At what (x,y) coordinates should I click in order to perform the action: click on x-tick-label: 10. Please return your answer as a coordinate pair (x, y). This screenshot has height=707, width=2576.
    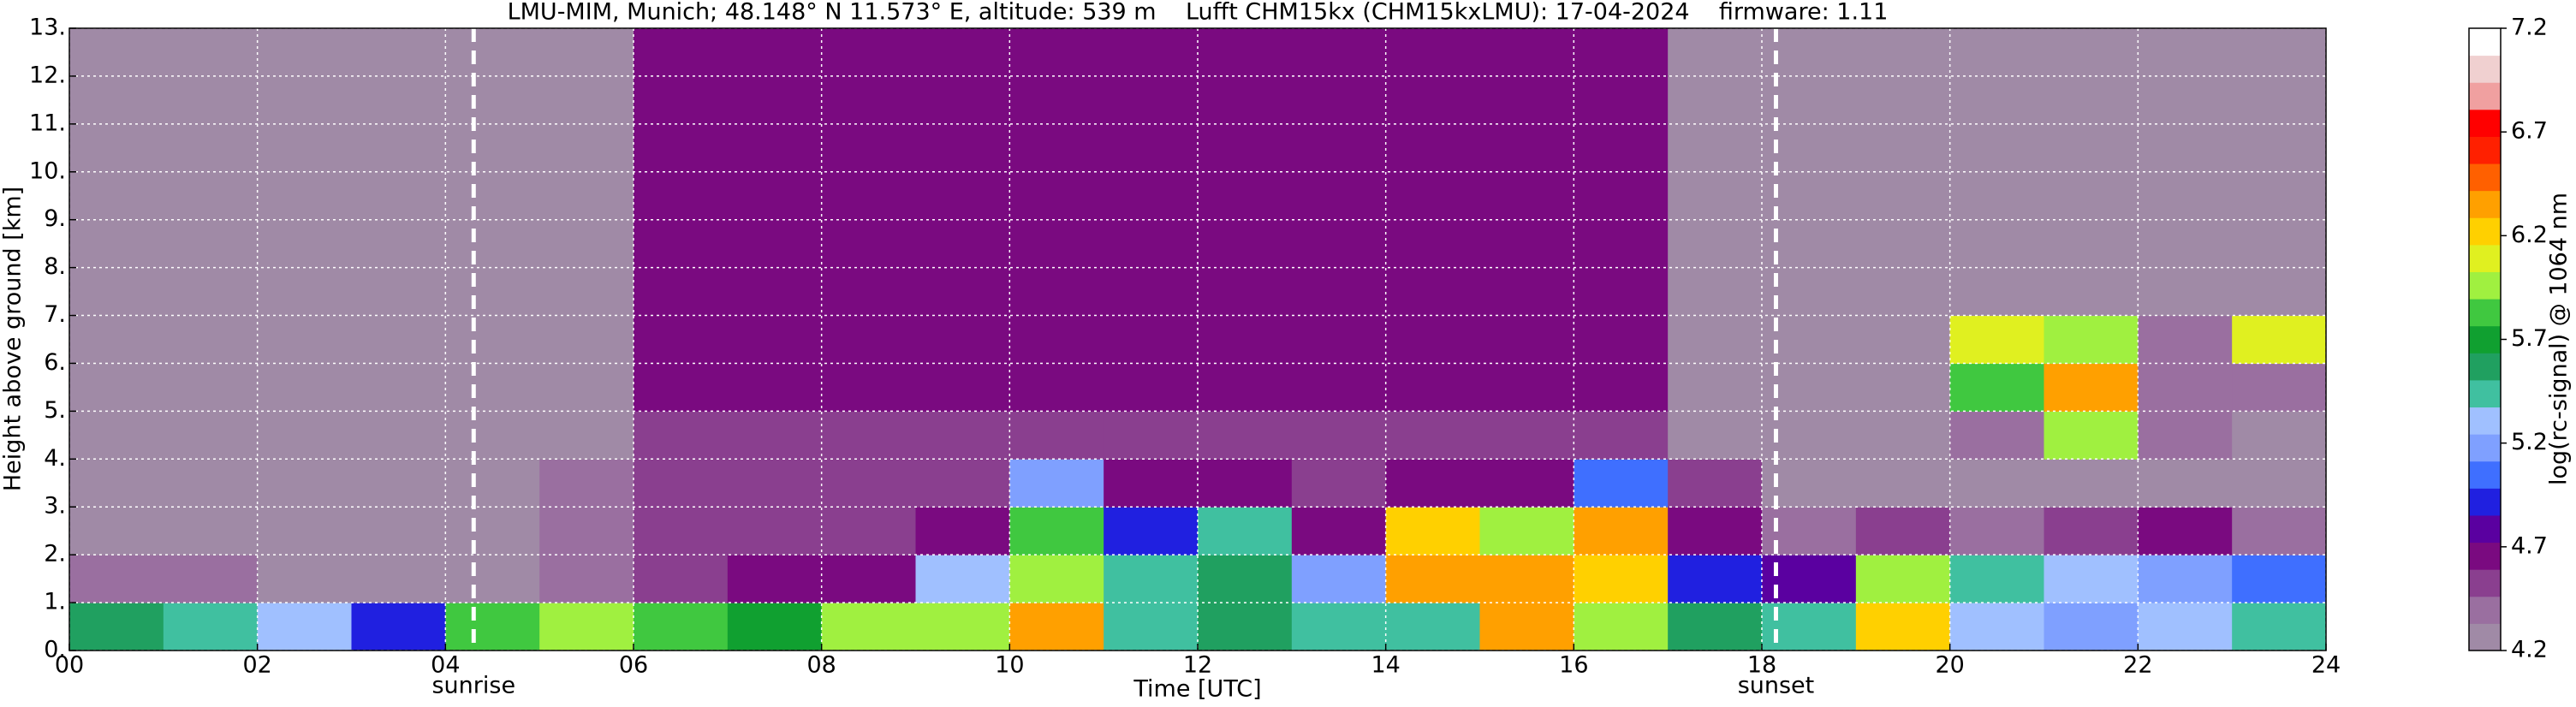
    Looking at the image, I should click on (1009, 665).